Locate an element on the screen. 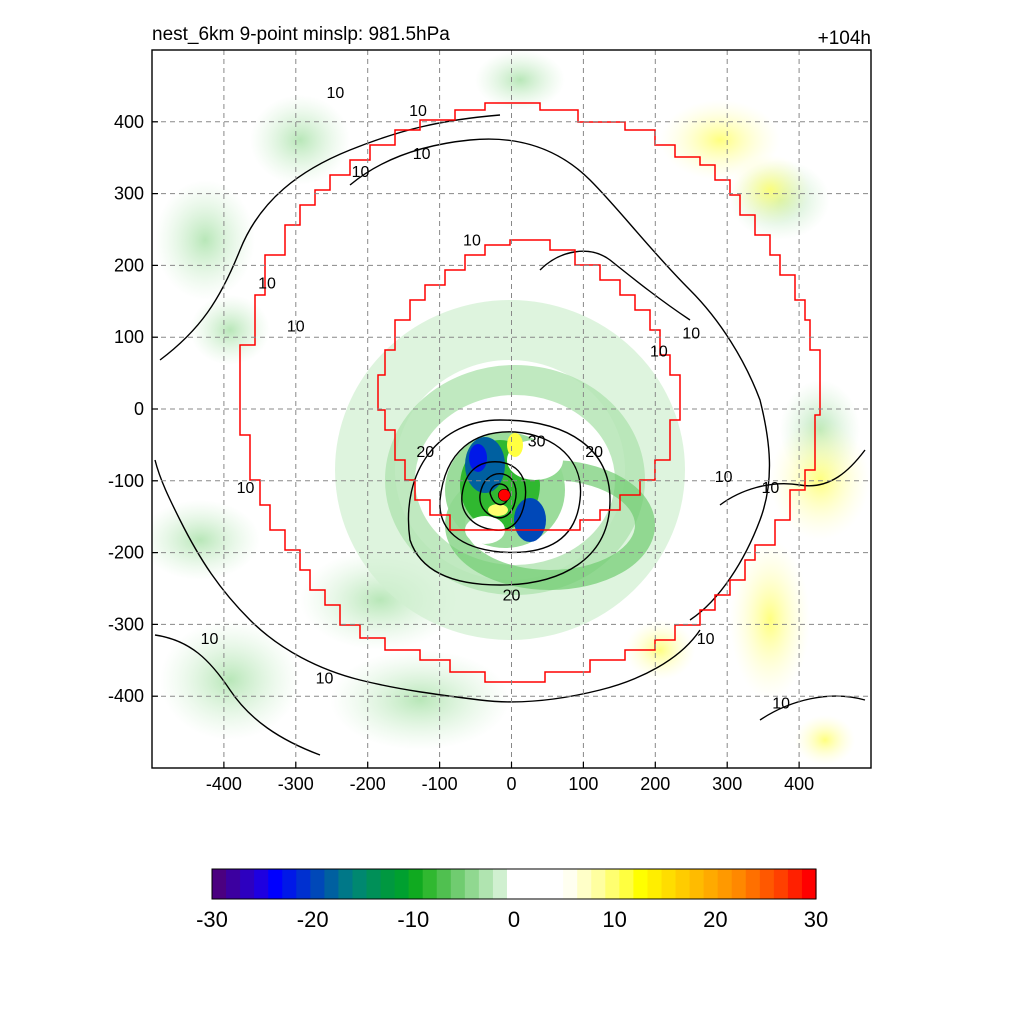 Image resolution: width=1024 pixels, height=1024 pixels. x-tick-label: 200 is located at coordinates (655, 784).